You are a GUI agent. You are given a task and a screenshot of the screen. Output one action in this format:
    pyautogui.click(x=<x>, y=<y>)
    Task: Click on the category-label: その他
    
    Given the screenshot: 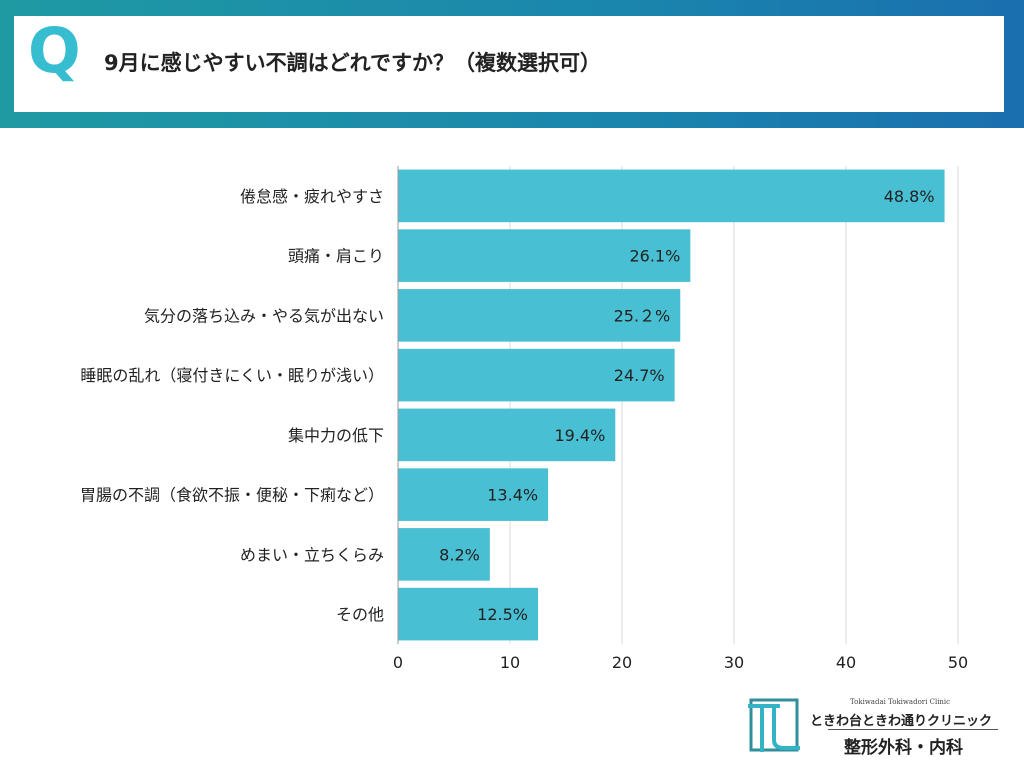 What is the action you would take?
    pyautogui.click(x=360, y=614)
    